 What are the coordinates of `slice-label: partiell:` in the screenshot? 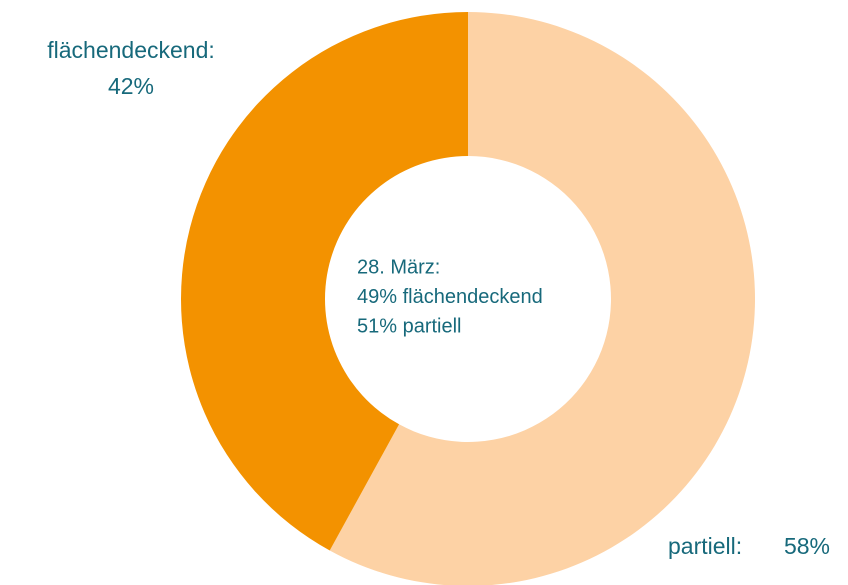 It's located at (705, 546).